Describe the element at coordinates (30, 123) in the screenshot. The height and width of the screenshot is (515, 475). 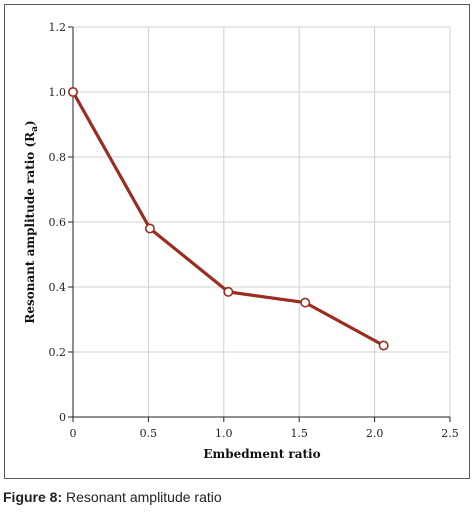
I see `y-axis-label-end: )` at that location.